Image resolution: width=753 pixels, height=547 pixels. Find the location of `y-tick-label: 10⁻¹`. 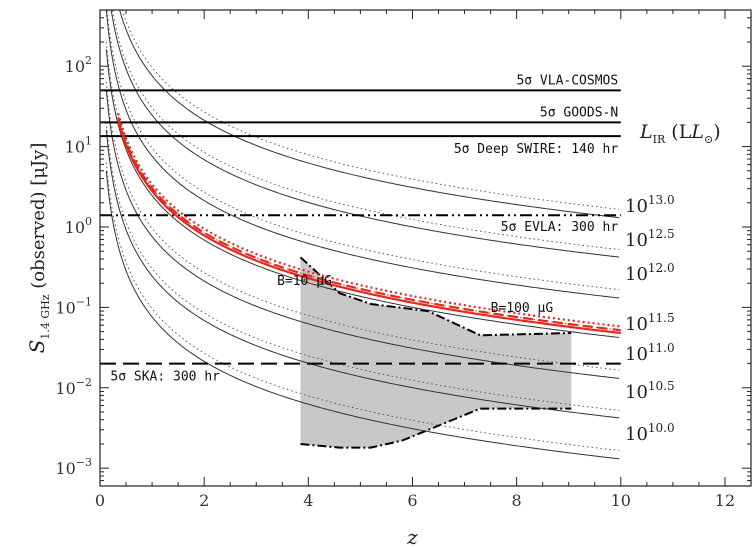

y-tick-label: 10⁻¹ is located at coordinates (73, 306).